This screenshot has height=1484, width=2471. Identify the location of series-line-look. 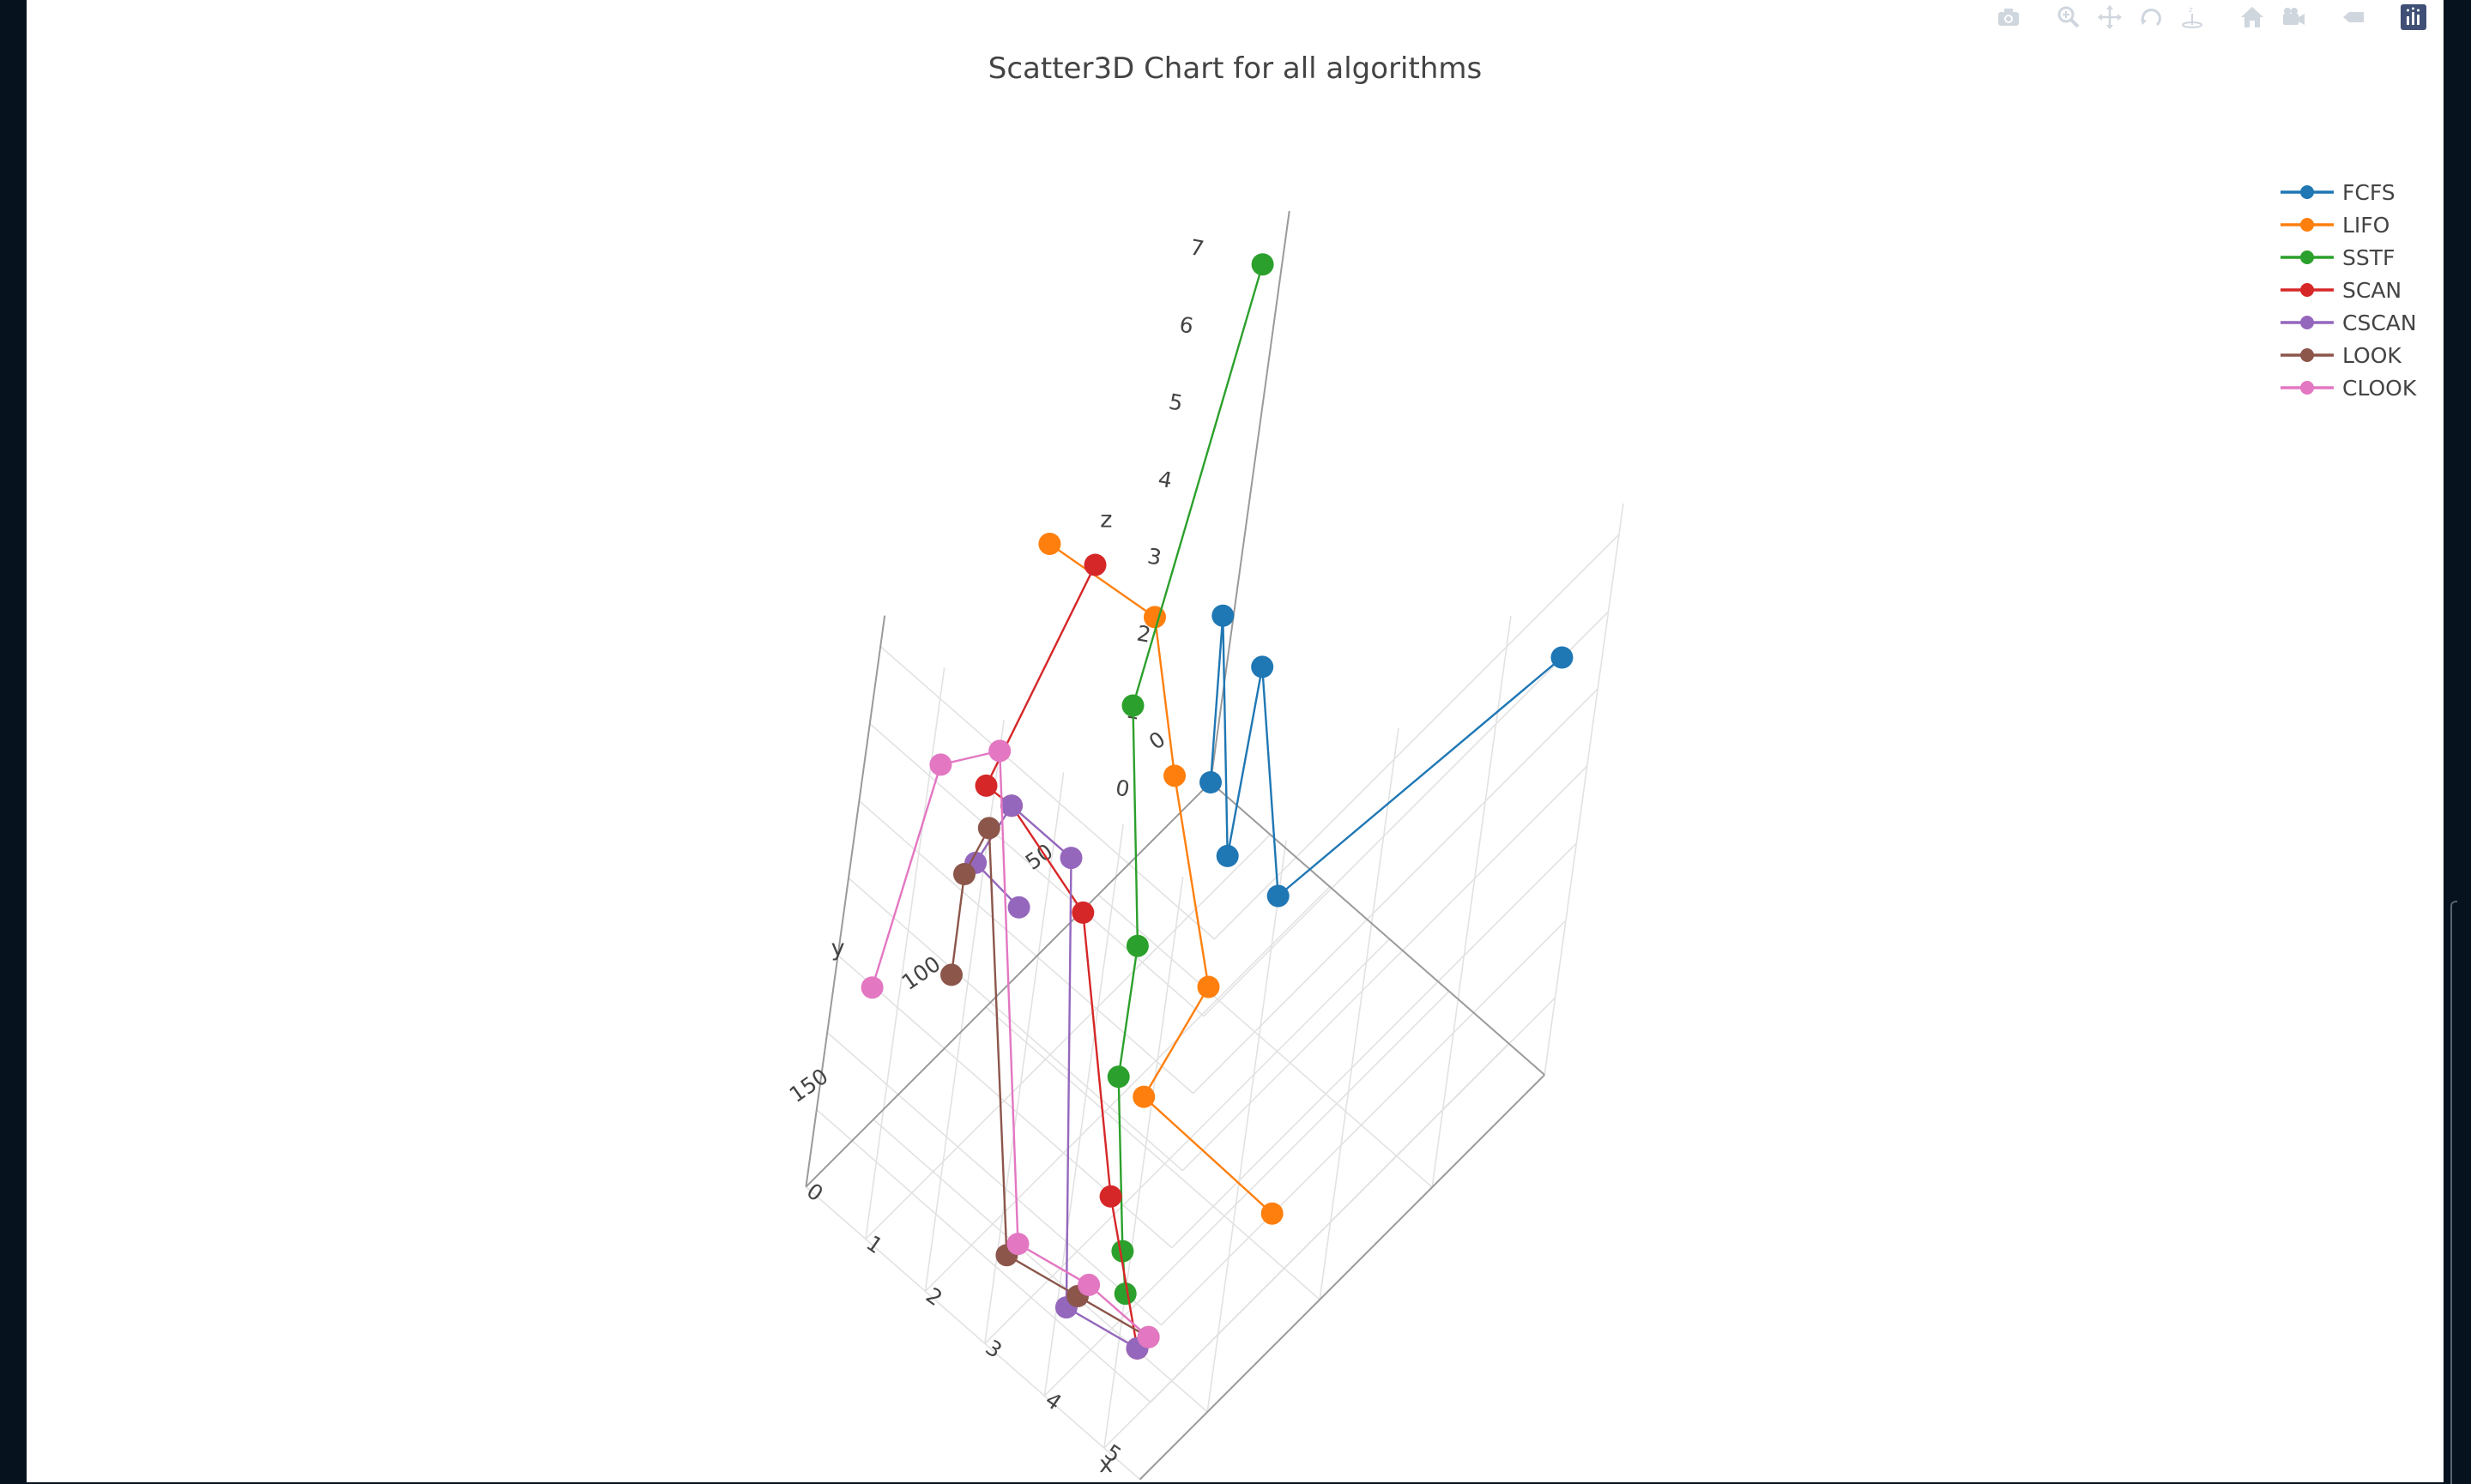
(1050, 1080).